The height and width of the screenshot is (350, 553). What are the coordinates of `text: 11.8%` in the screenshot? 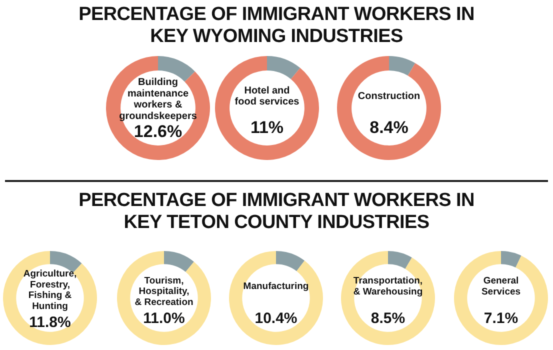 It's located at (50, 322).